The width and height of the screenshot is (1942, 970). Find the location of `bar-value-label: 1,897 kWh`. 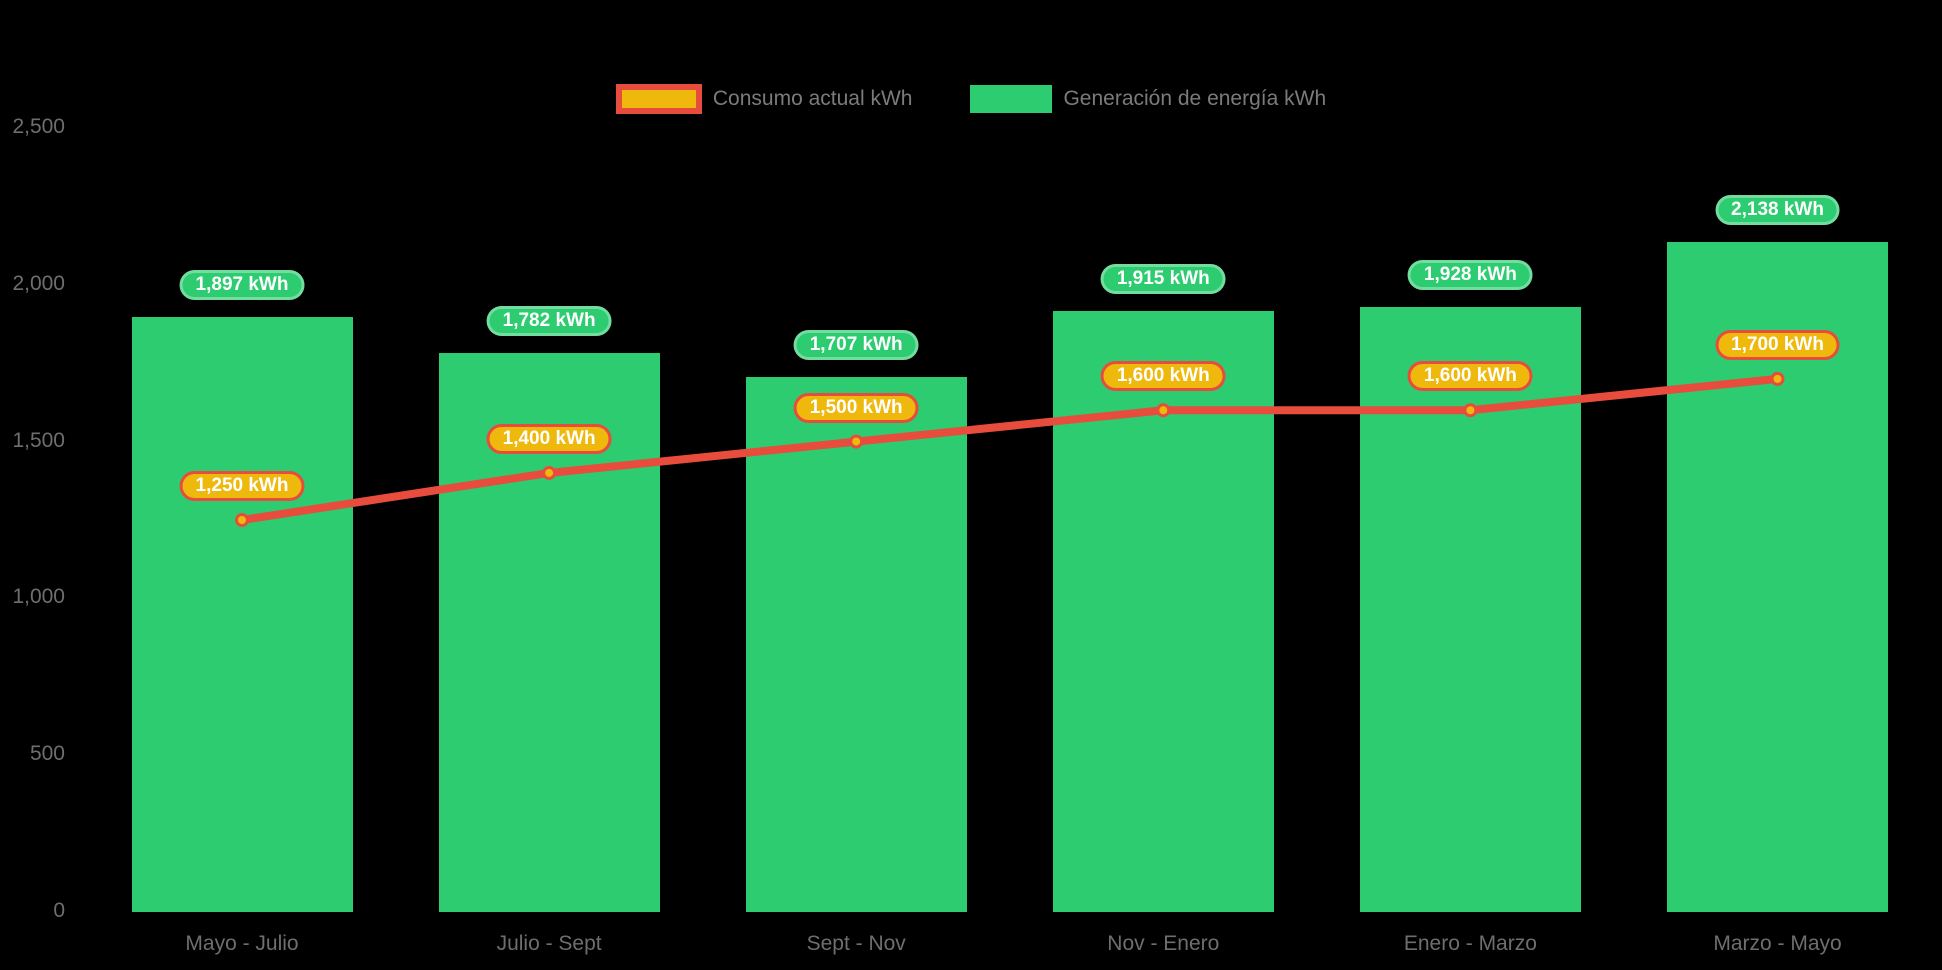

bar-value-label: 1,897 kWh is located at coordinates (242, 285).